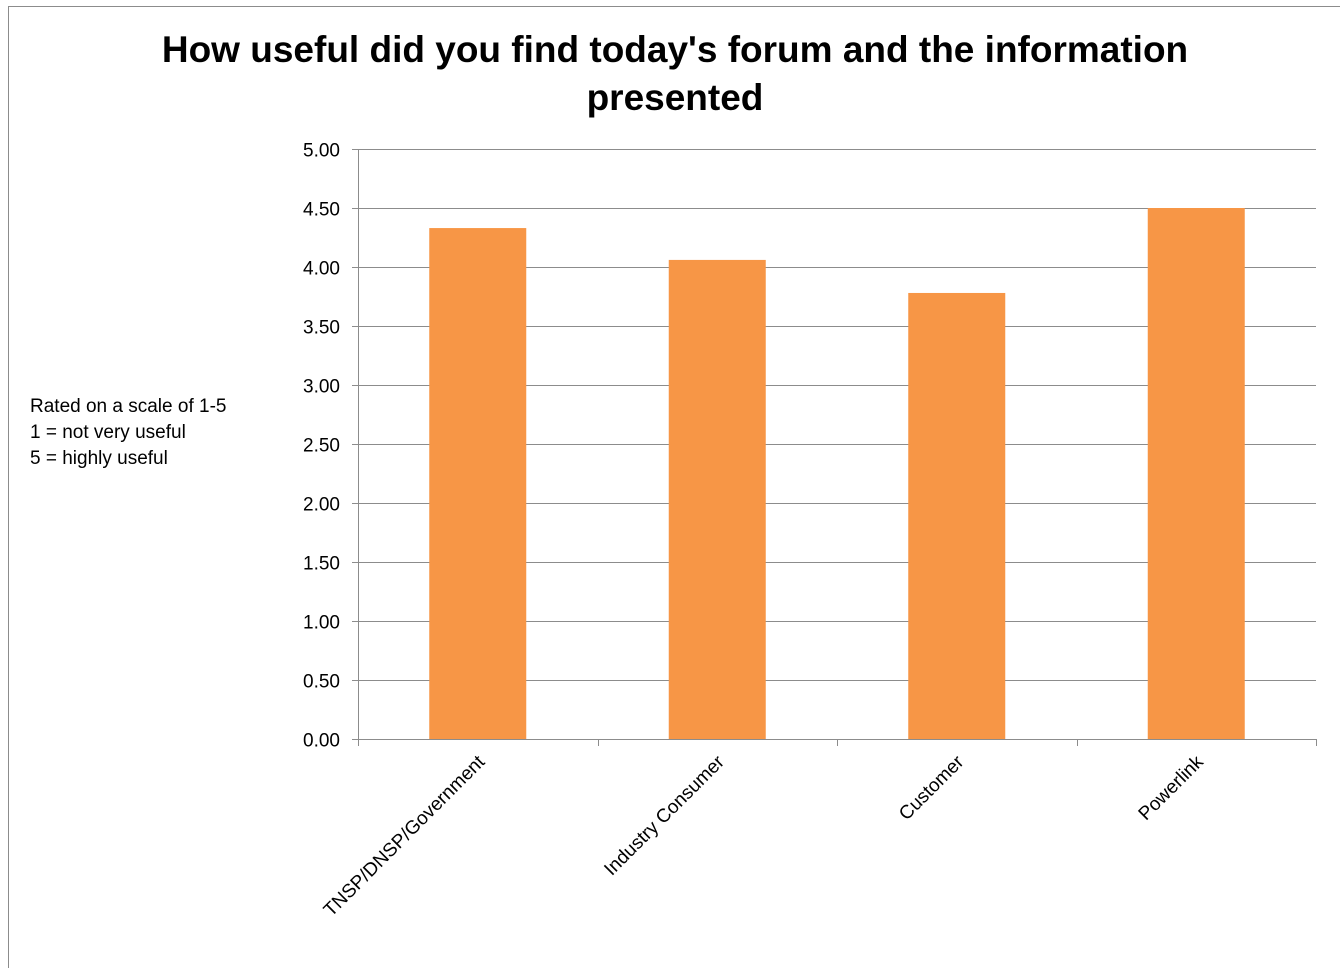 This screenshot has width=1342, height=970. Describe the element at coordinates (128, 406) in the screenshot. I see `scale-annotation-line-1: Rated on a scale of 1-5` at that location.